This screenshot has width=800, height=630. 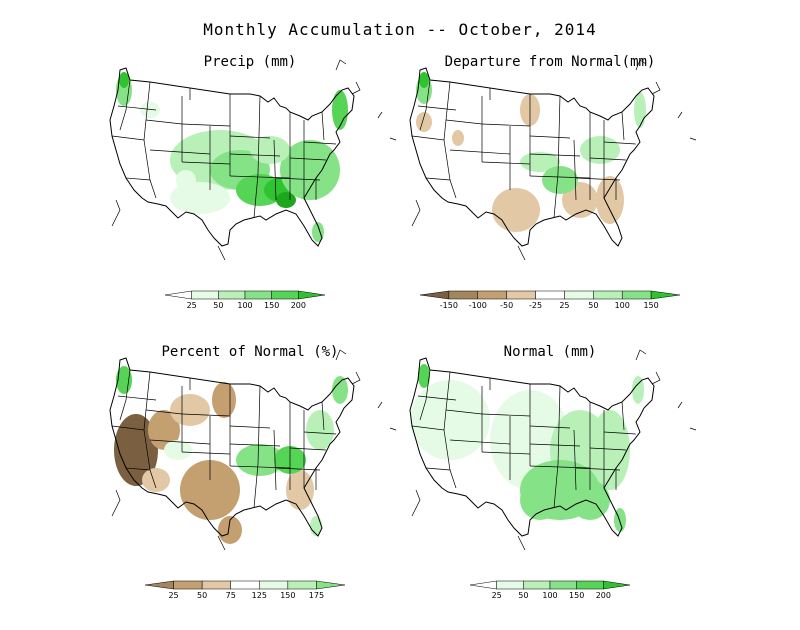 What do you see at coordinates (550, 352) in the screenshot?
I see `normal-map-title: Normal (mm)` at bounding box center [550, 352].